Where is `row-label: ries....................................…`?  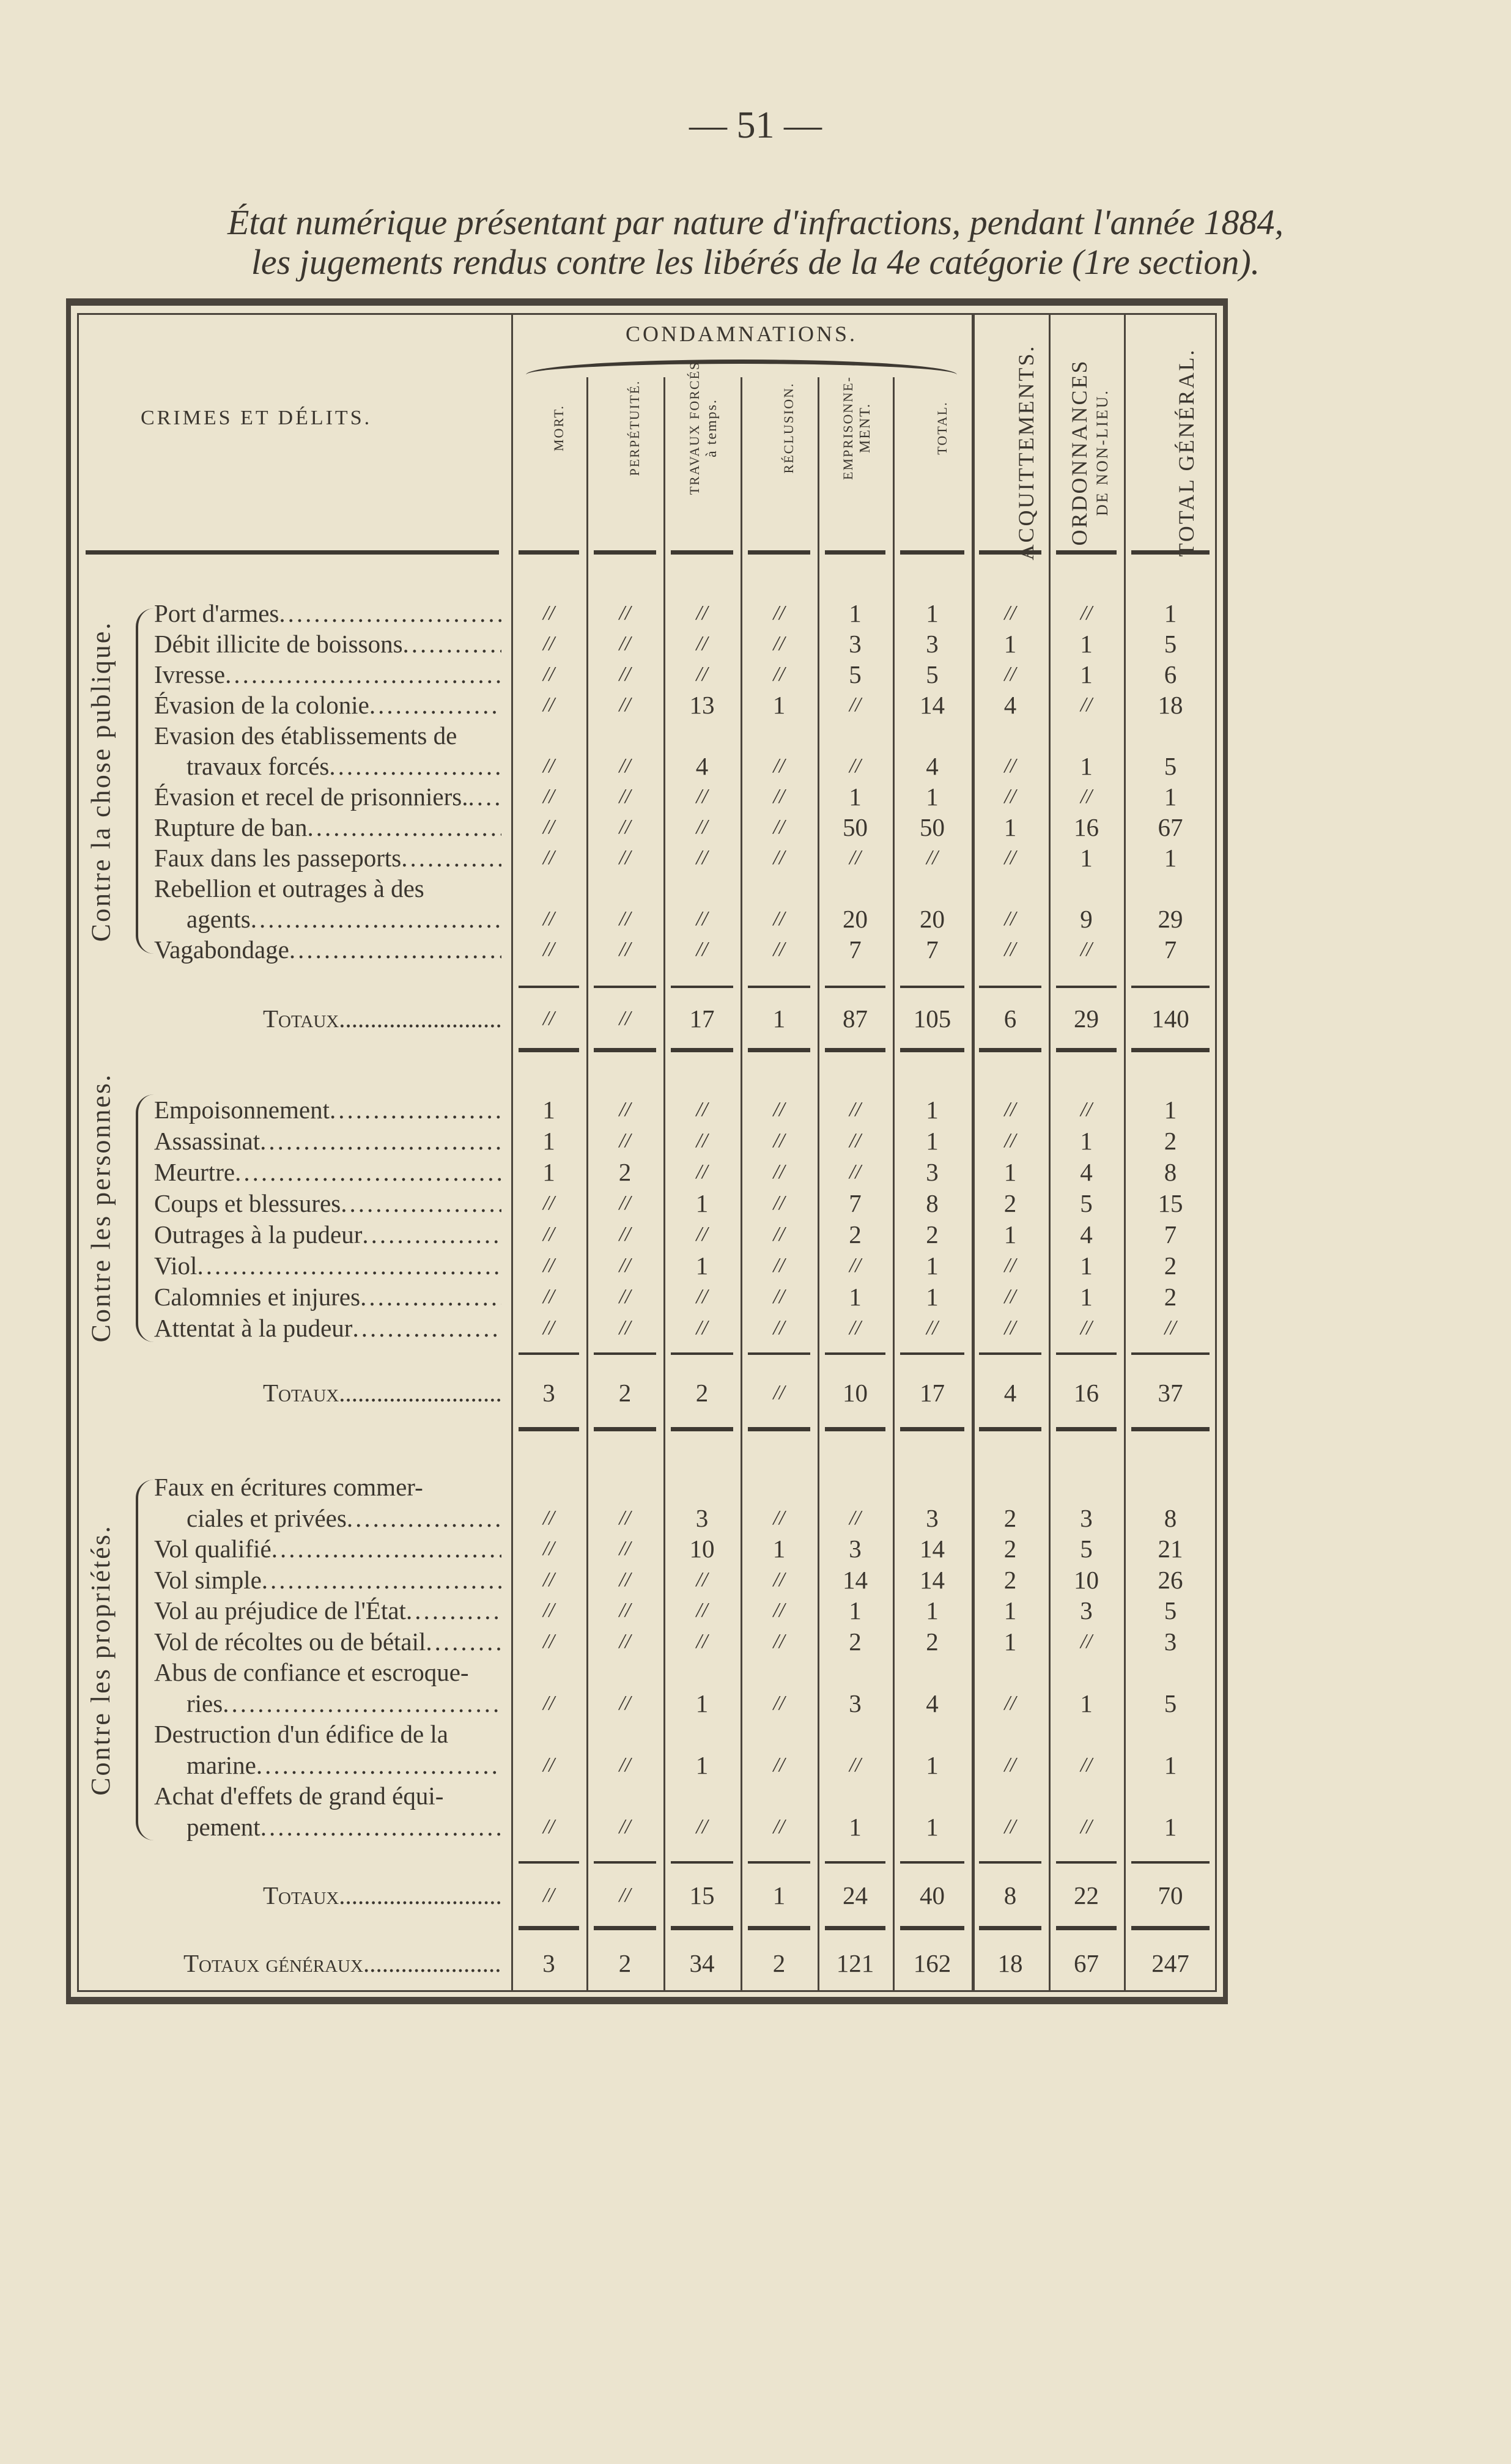 row-label: ries....................................… is located at coordinates (344, 1703).